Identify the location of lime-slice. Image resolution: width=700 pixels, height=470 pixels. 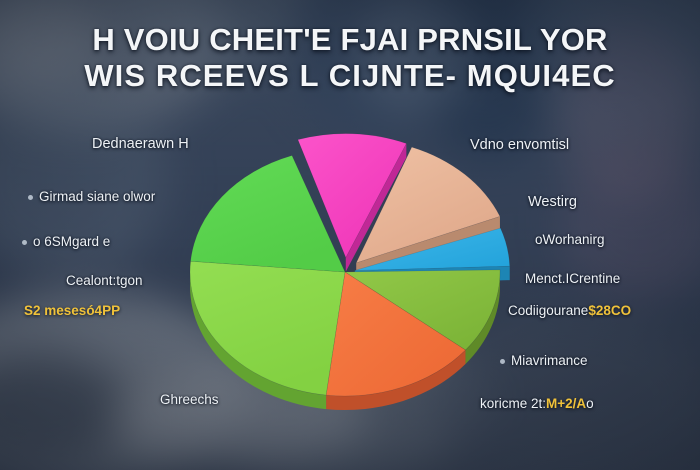
(267, 328).